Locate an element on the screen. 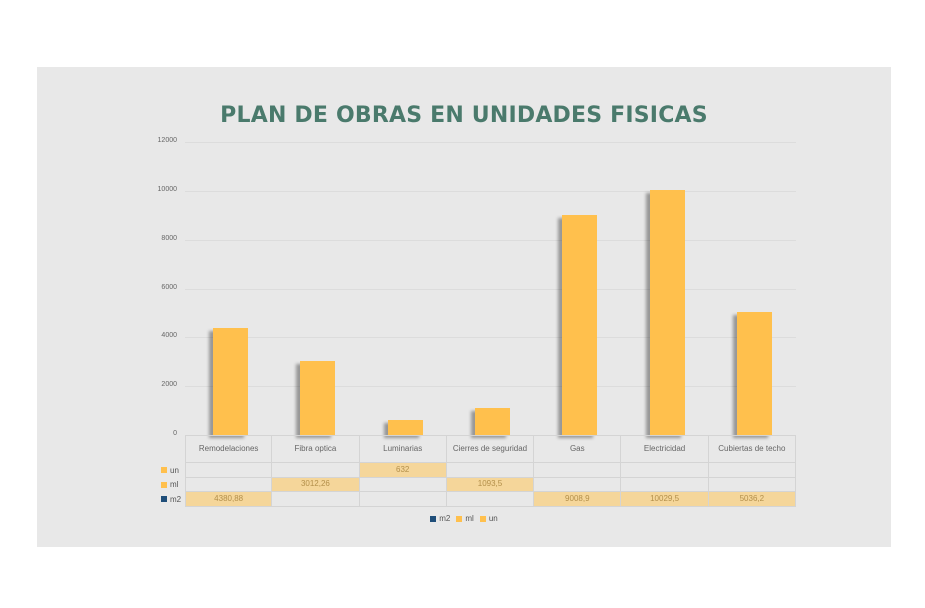 The image size is (925, 608). y-tick-label: 8000 is located at coordinates (169, 238).